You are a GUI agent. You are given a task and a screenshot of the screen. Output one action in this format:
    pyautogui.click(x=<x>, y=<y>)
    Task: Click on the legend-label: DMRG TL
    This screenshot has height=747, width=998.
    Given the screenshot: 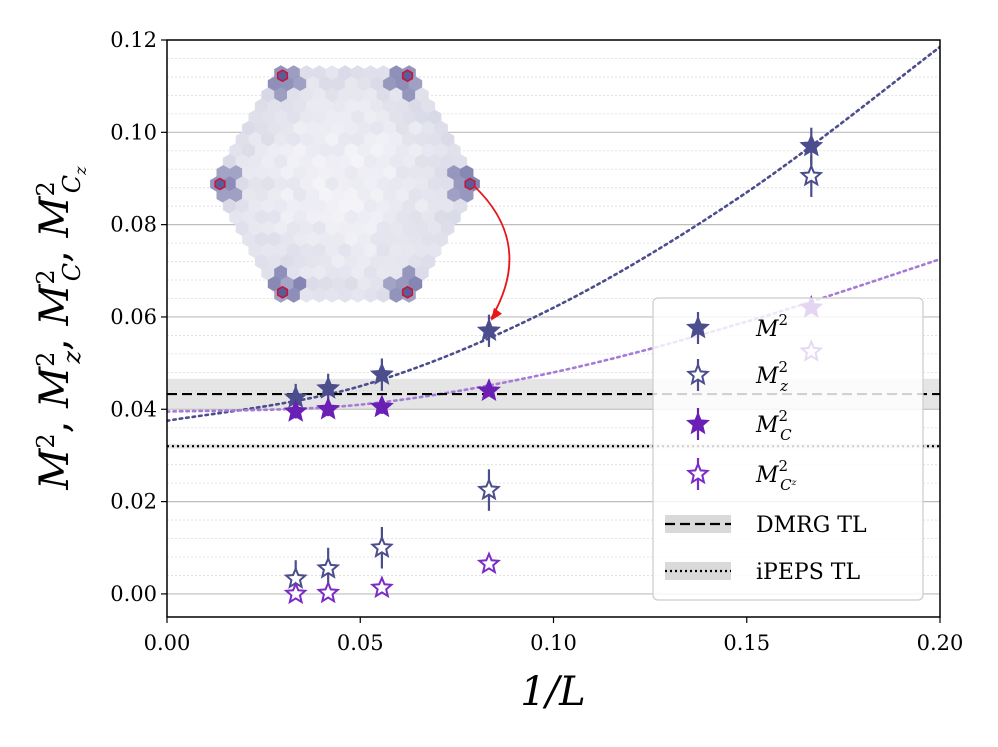 What is the action you would take?
    pyautogui.click(x=811, y=525)
    